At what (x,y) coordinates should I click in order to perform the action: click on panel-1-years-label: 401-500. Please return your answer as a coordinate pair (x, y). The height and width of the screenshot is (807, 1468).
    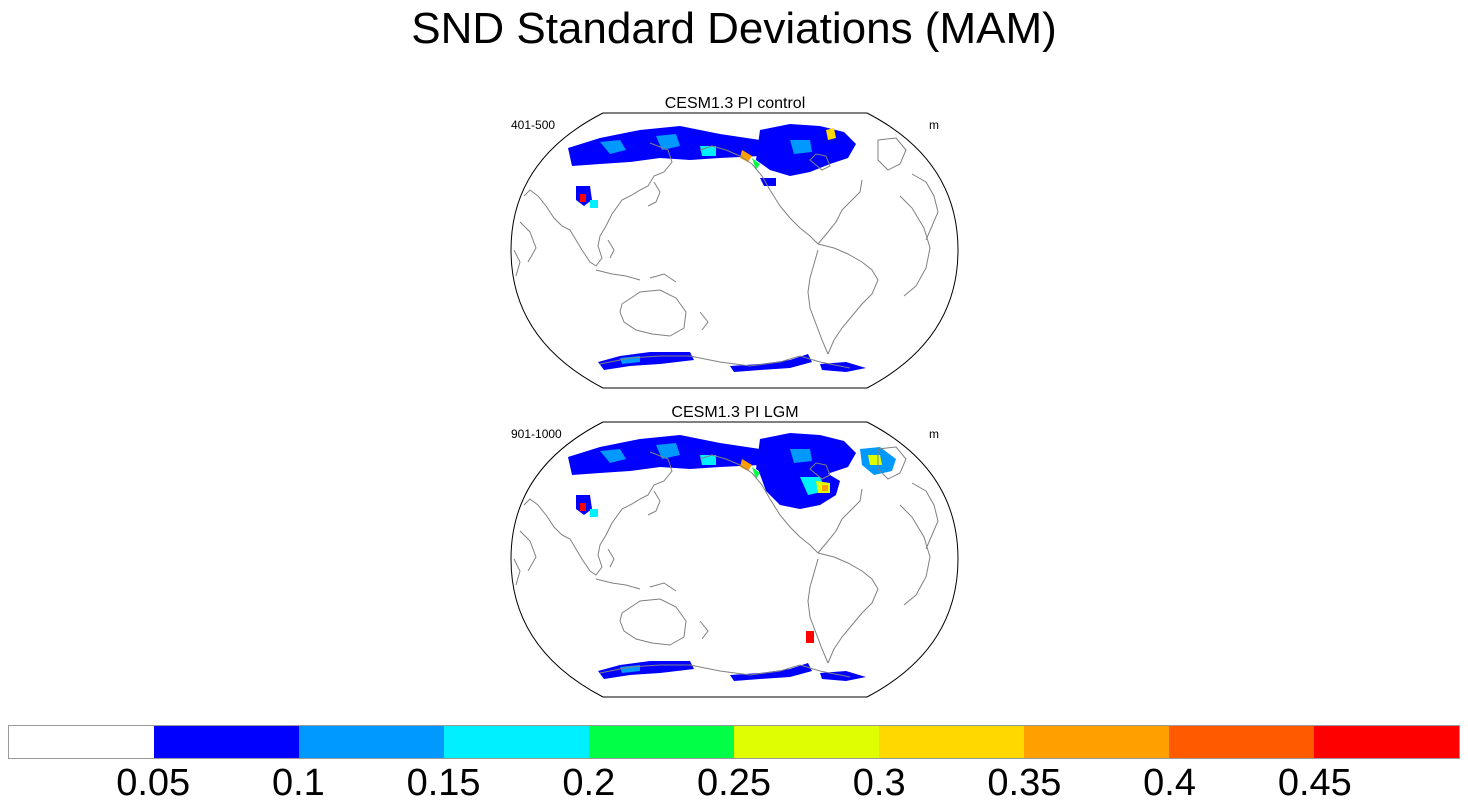
    Looking at the image, I should click on (533, 125).